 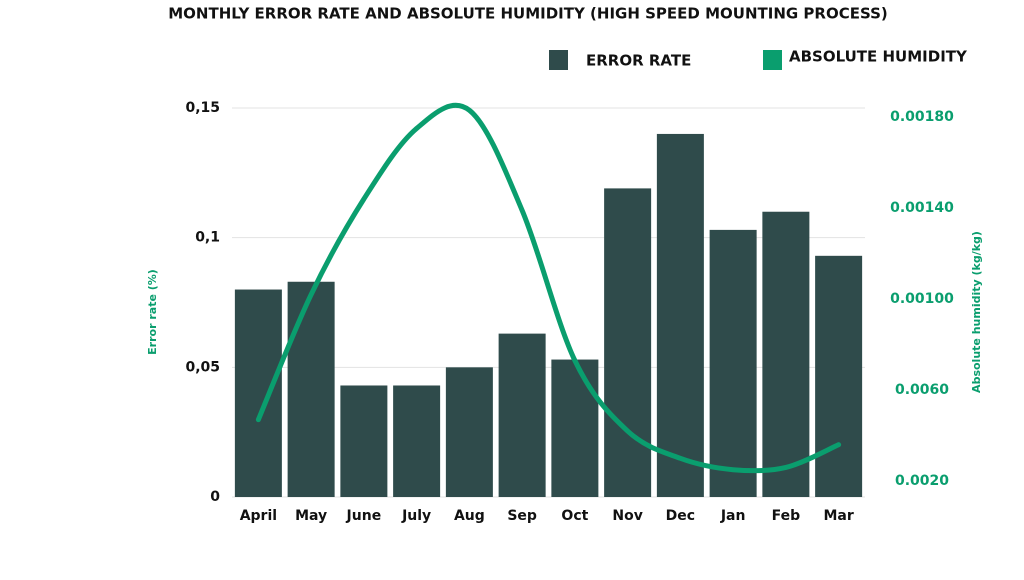 I want to click on x-tick-label: May, so click(x=311, y=516).